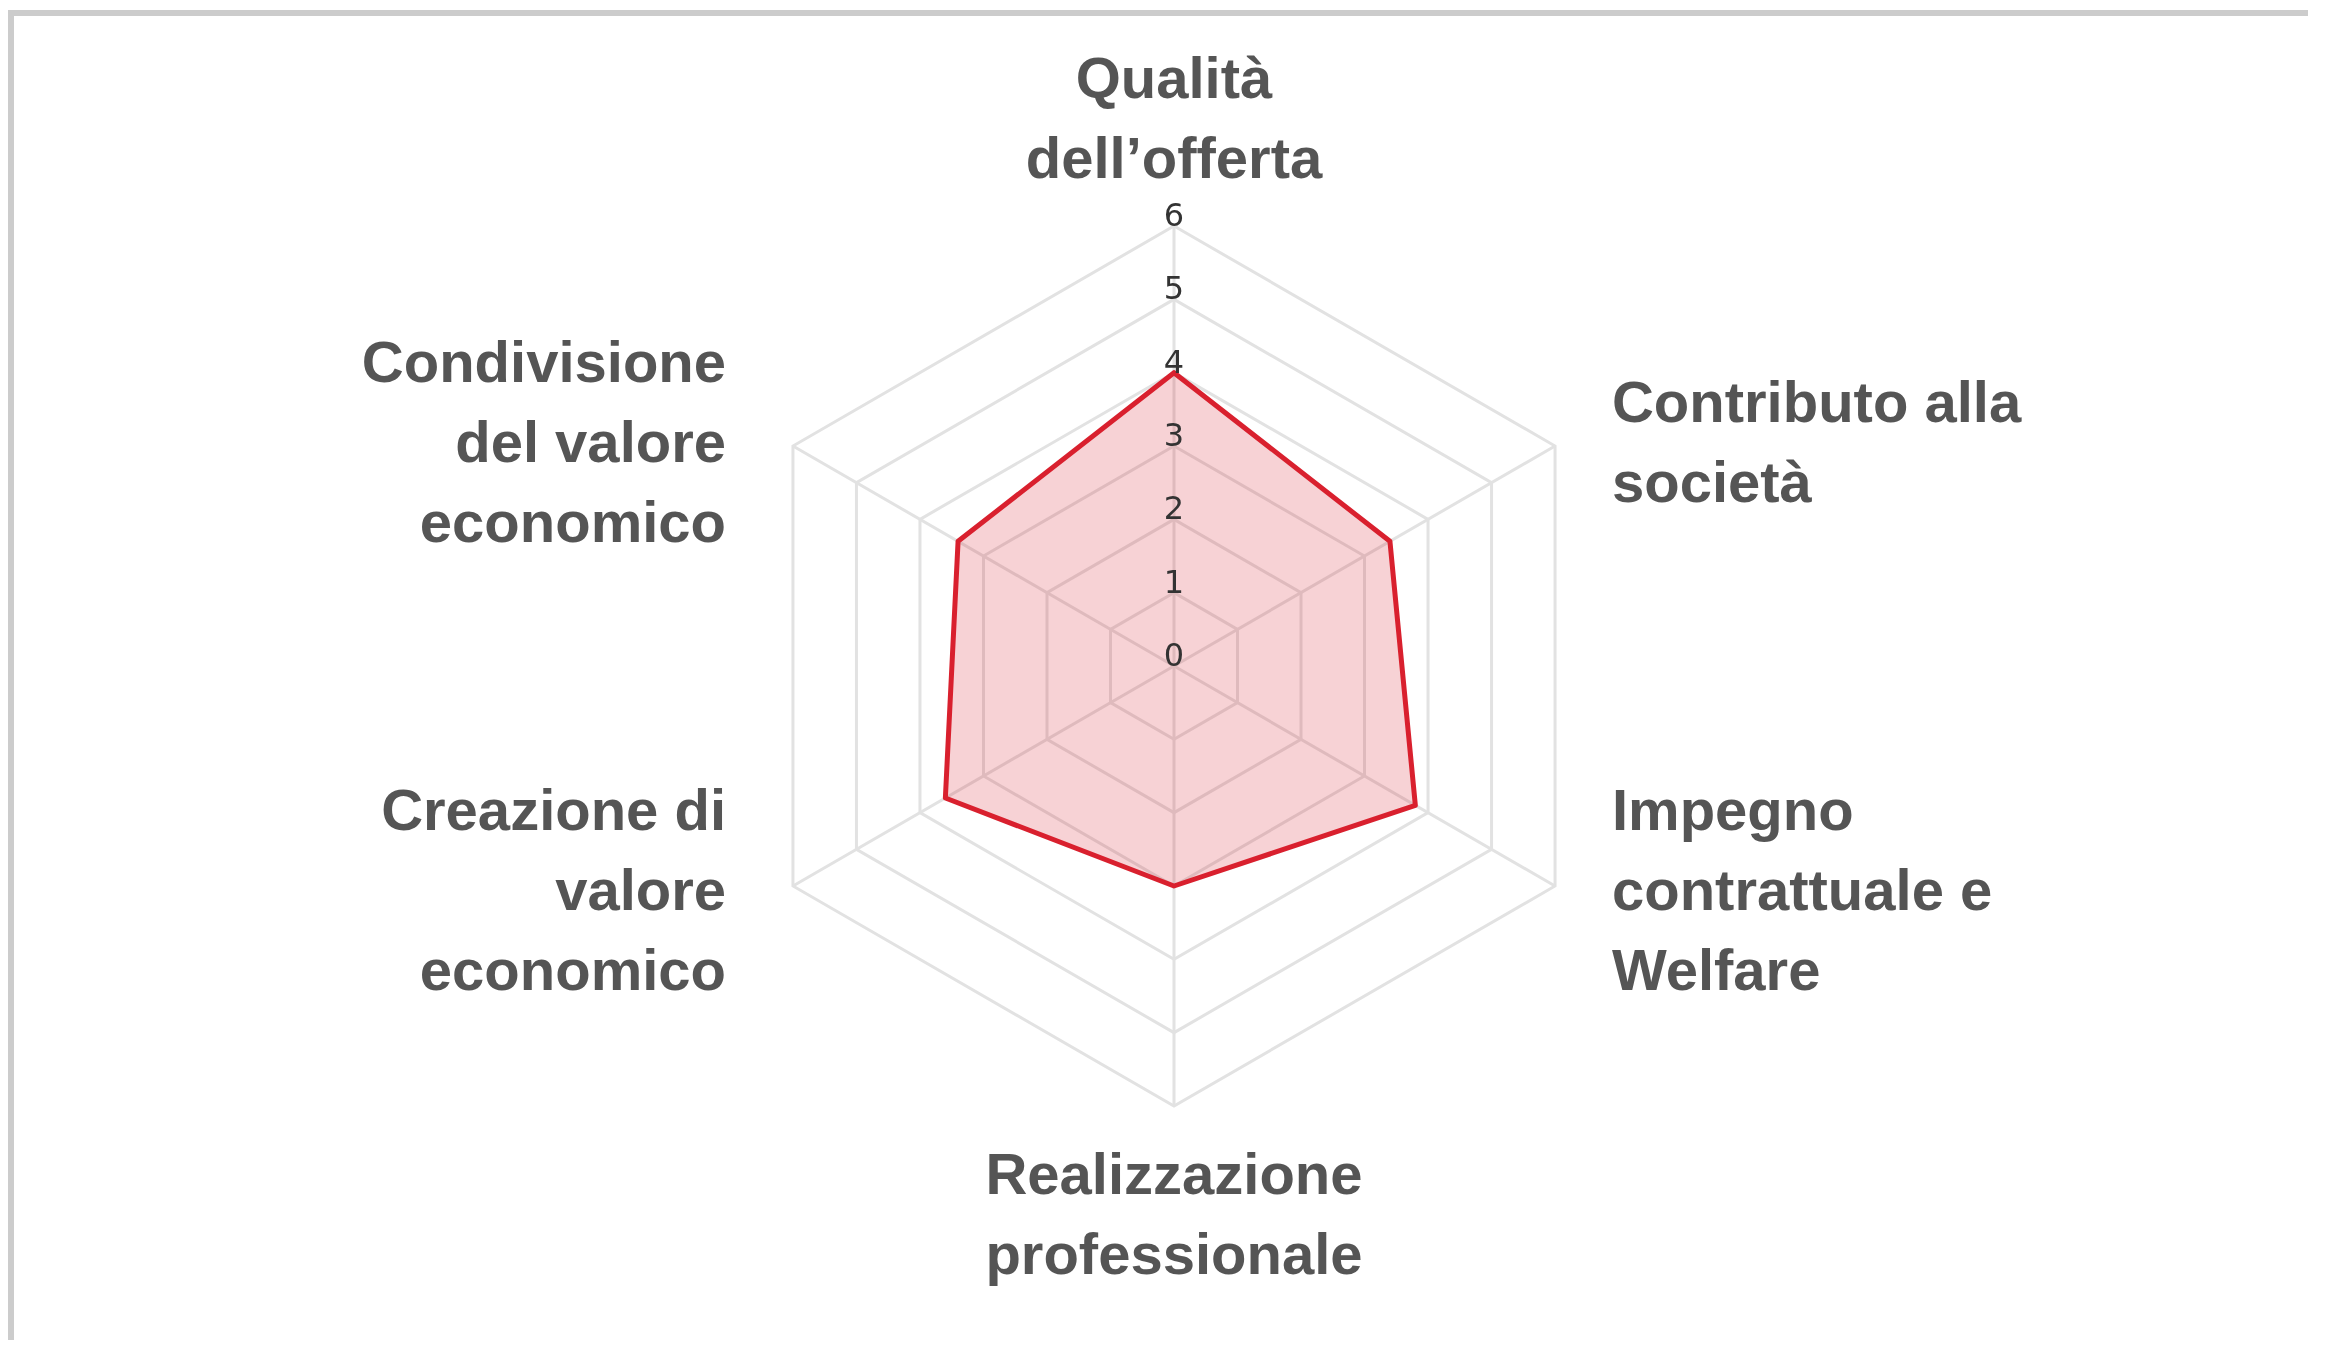 This screenshot has height=1355, width=2328. Describe the element at coordinates (1174, 117) in the screenshot. I see `spoke-label: Qualità dell’offerta` at that location.